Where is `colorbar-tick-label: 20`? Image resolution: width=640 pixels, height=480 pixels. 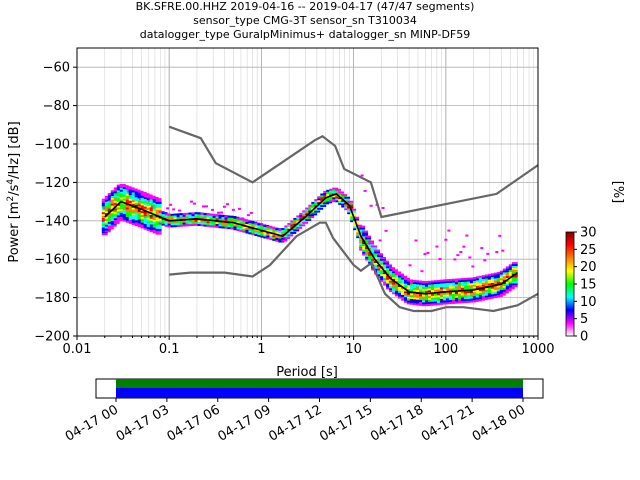
colorbar-tick-label: 20 is located at coordinates (588, 267).